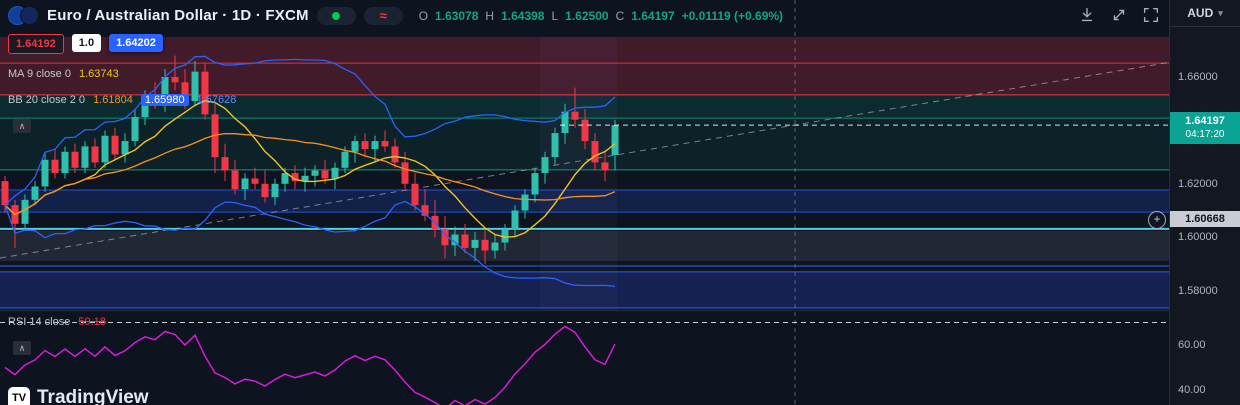 The width and height of the screenshot is (1240, 405). Describe the element at coordinates (136, 43) in the screenshot. I see `alert-badge-blue: 1.64202` at that location.